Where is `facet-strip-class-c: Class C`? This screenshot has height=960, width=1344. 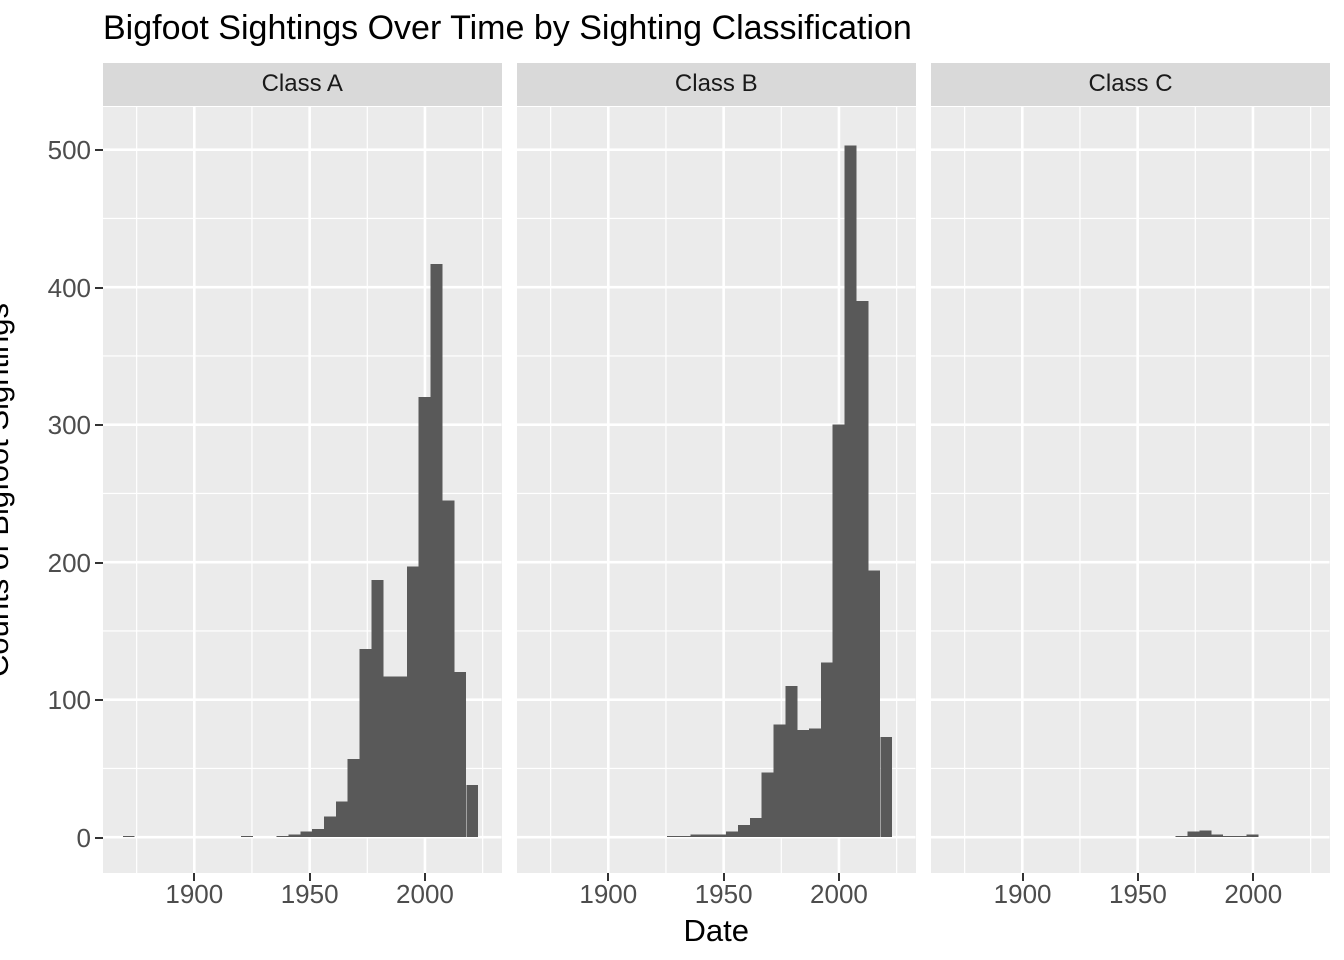
facet-strip-class-c: Class C is located at coordinates (1130, 84).